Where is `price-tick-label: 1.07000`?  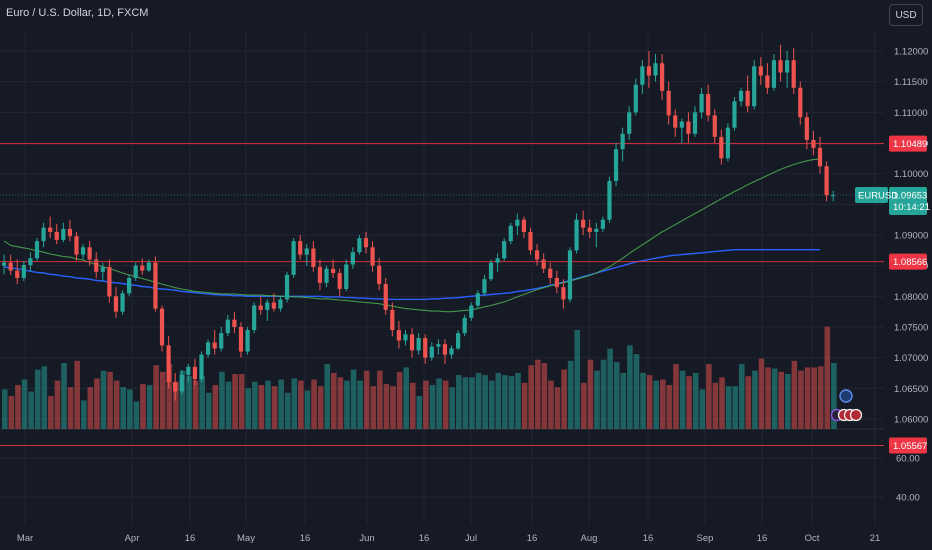
price-tick-label: 1.07000 is located at coordinates (911, 358).